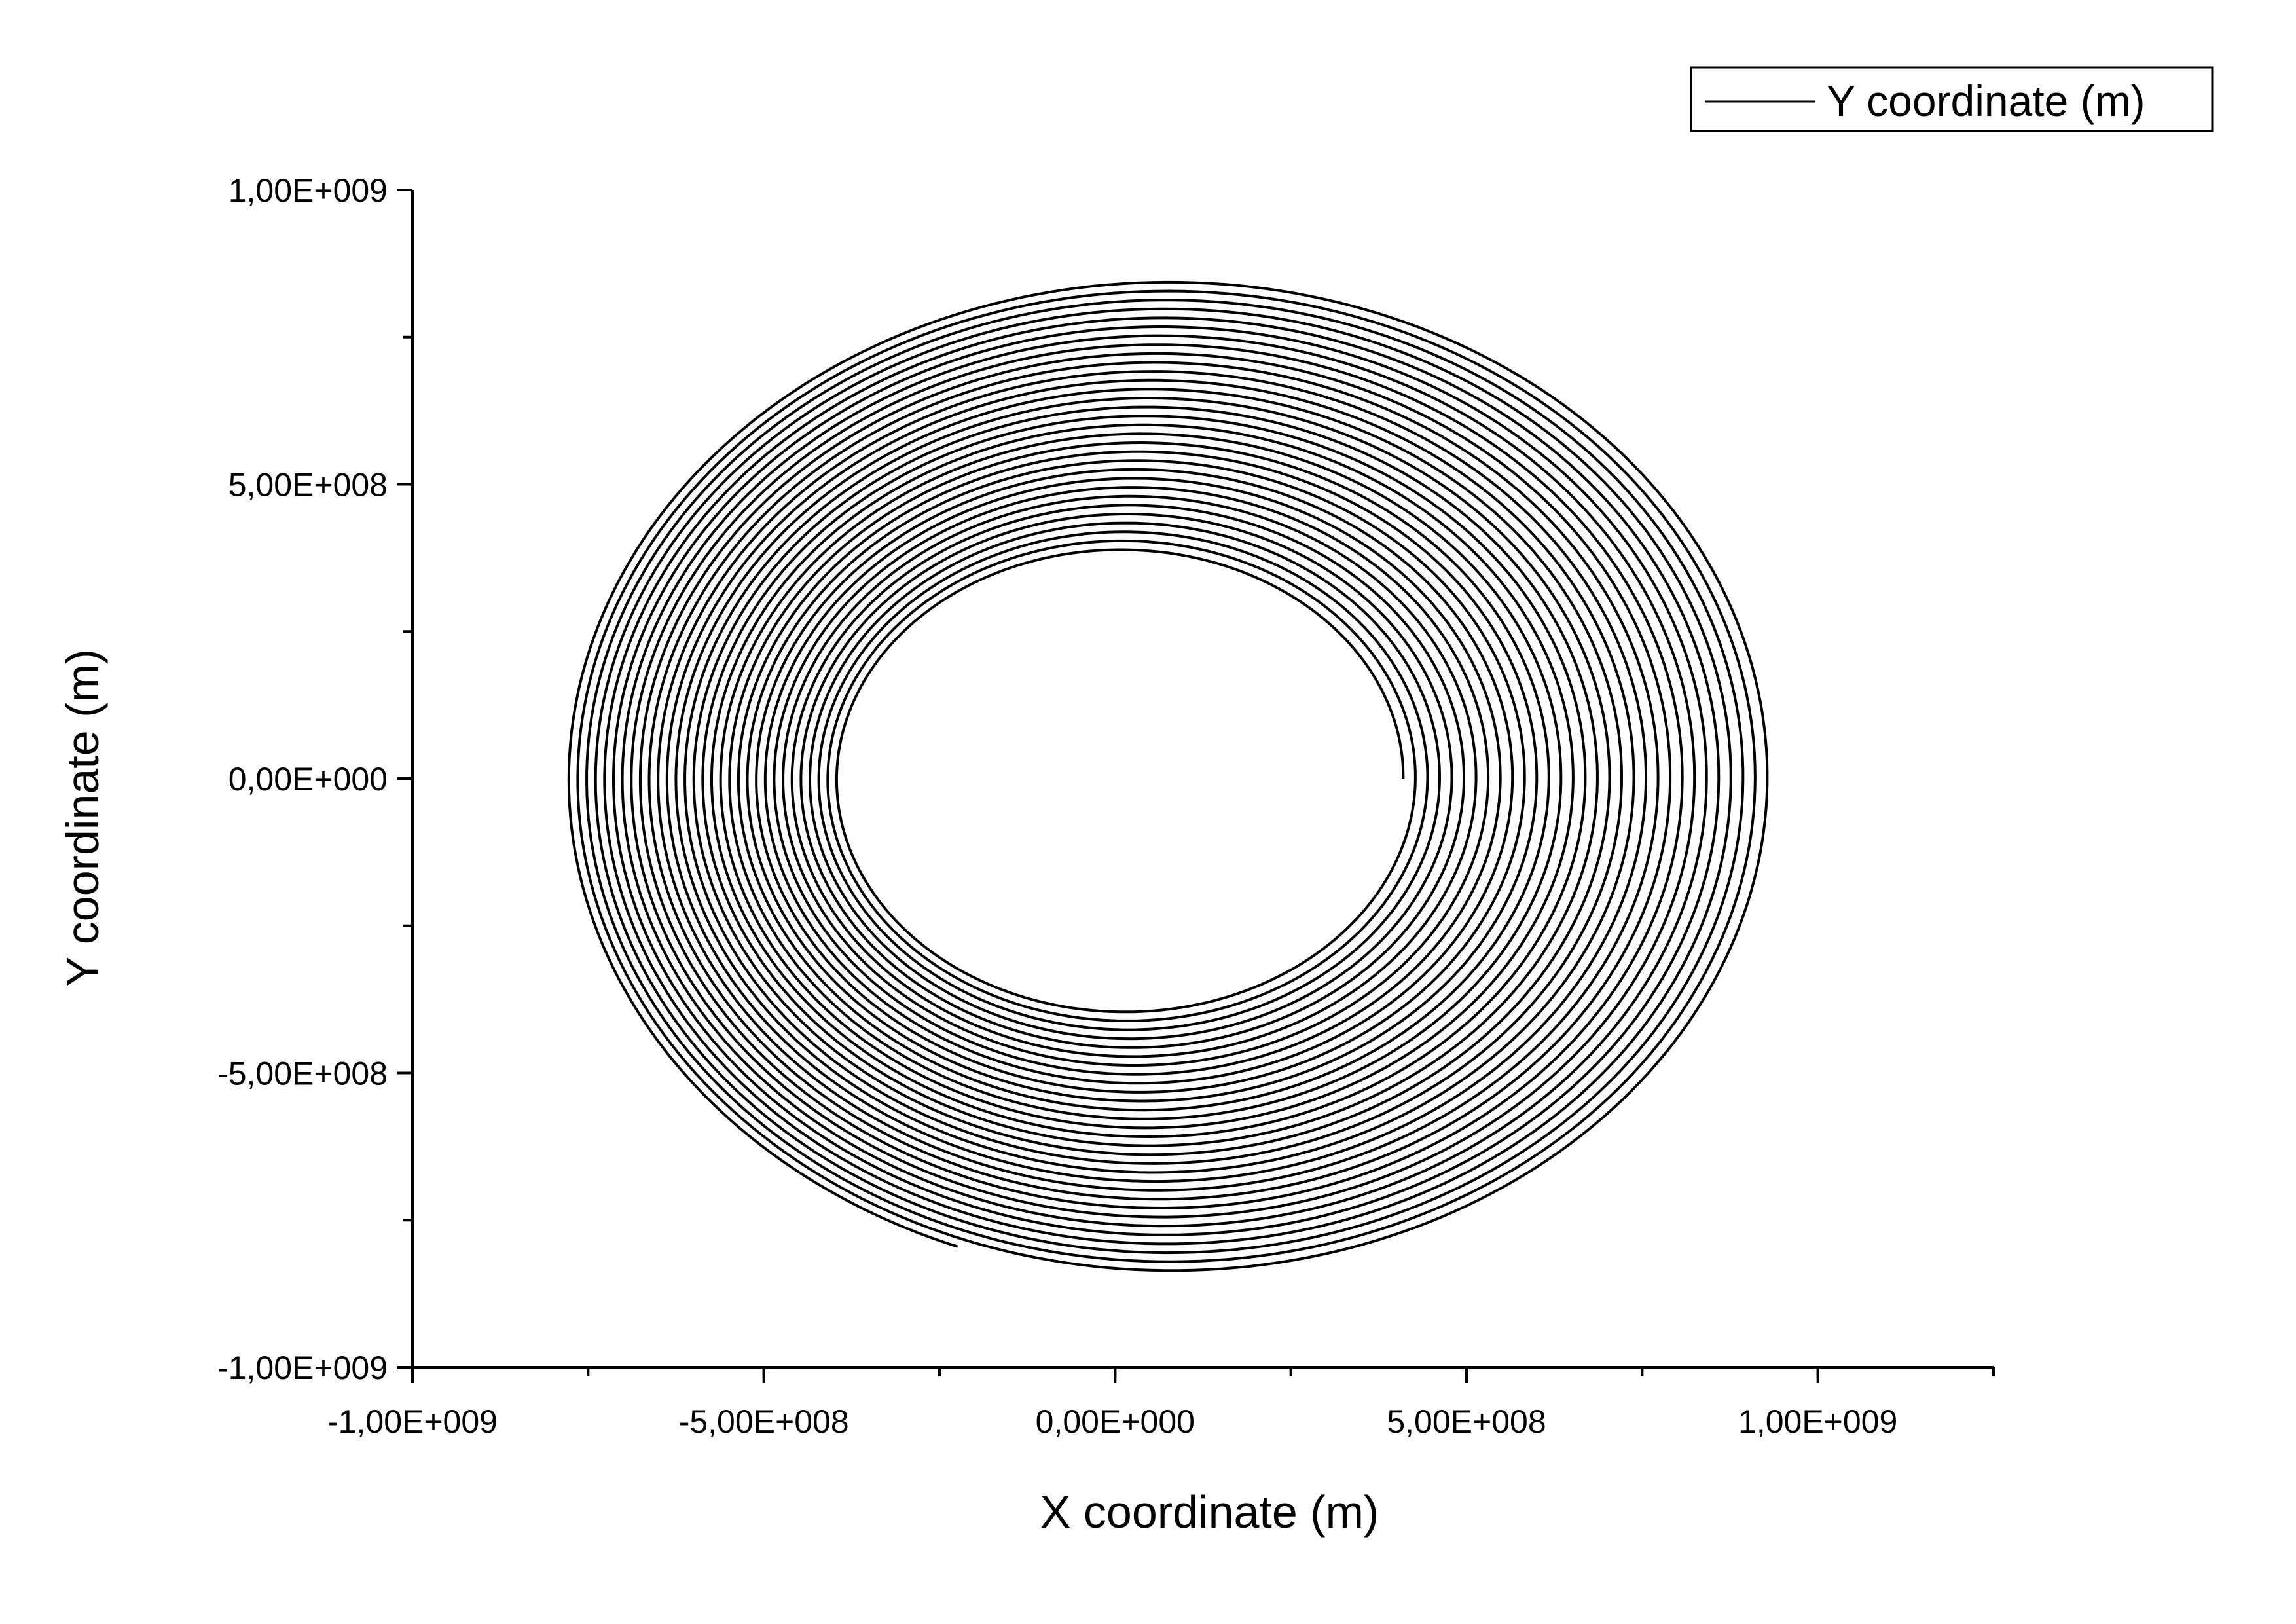  Describe the element at coordinates (1115, 1421) in the screenshot. I see `x-tick-label: 0,00E+000` at that location.